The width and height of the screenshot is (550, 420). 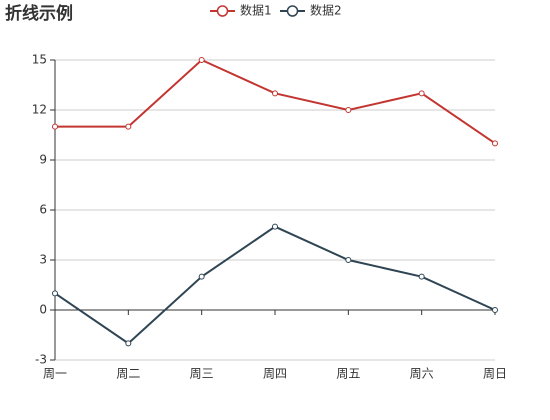 I want to click on x-tick-label: 周日, so click(x=495, y=374).